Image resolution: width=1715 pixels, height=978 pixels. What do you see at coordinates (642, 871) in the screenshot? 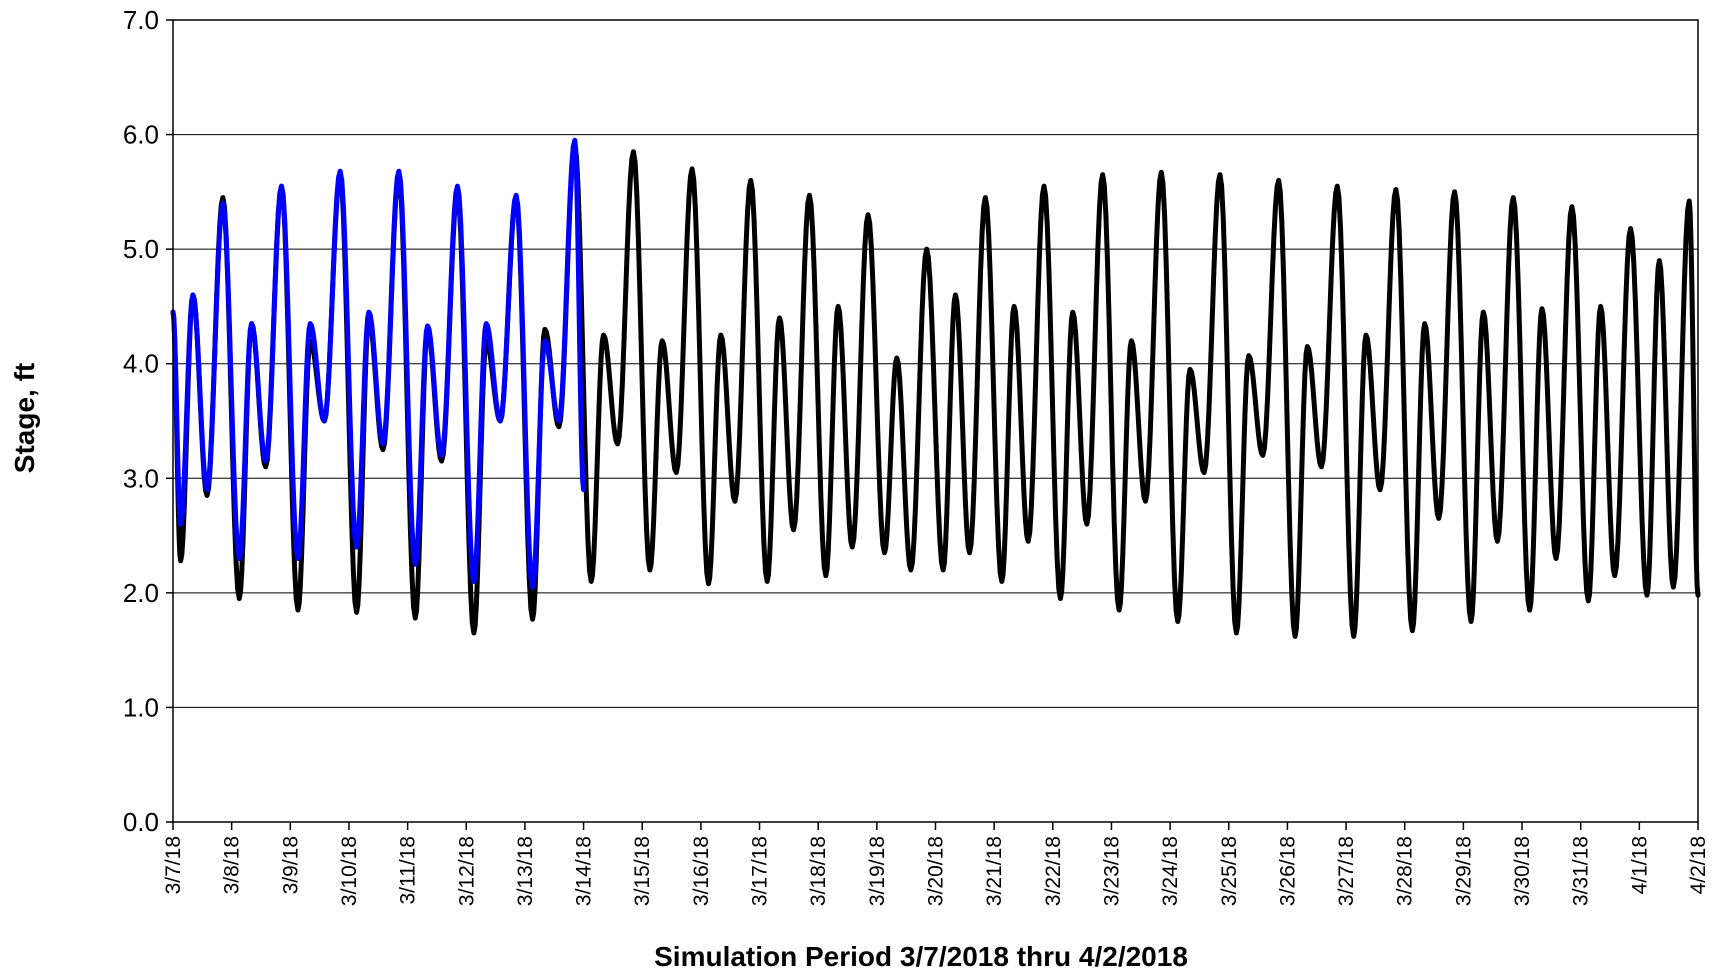
I see `x-tick-label: 3/15/18` at bounding box center [642, 871].